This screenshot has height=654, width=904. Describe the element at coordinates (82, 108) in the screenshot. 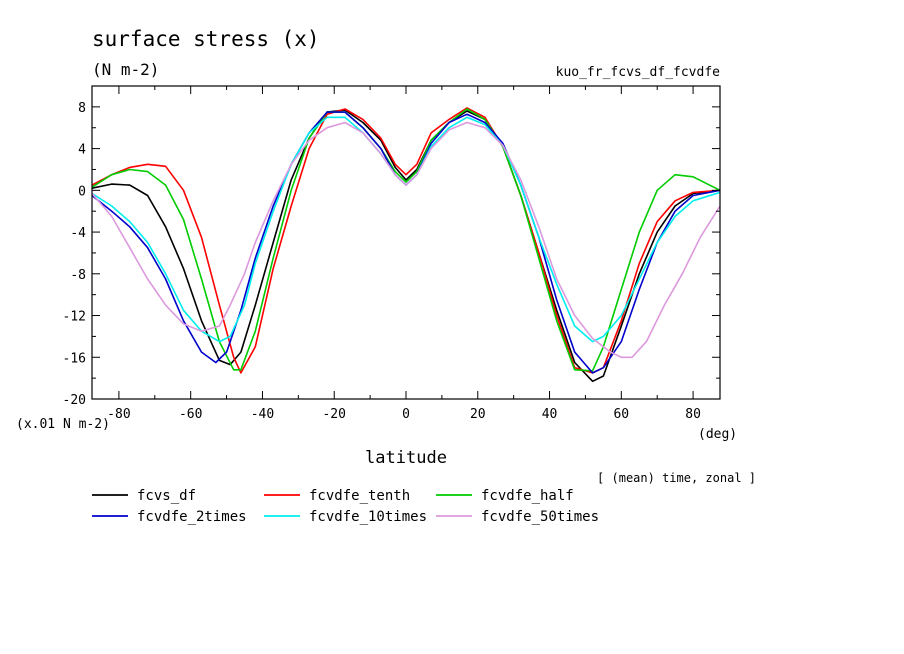

I see `y-tick-label: 8` at that location.